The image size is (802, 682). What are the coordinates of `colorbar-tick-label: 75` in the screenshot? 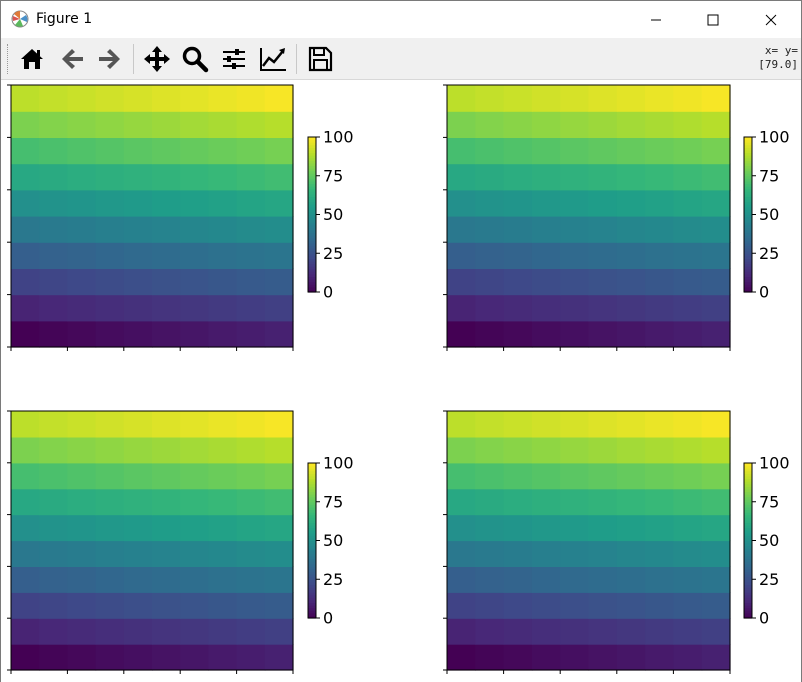 It's located at (769, 175).